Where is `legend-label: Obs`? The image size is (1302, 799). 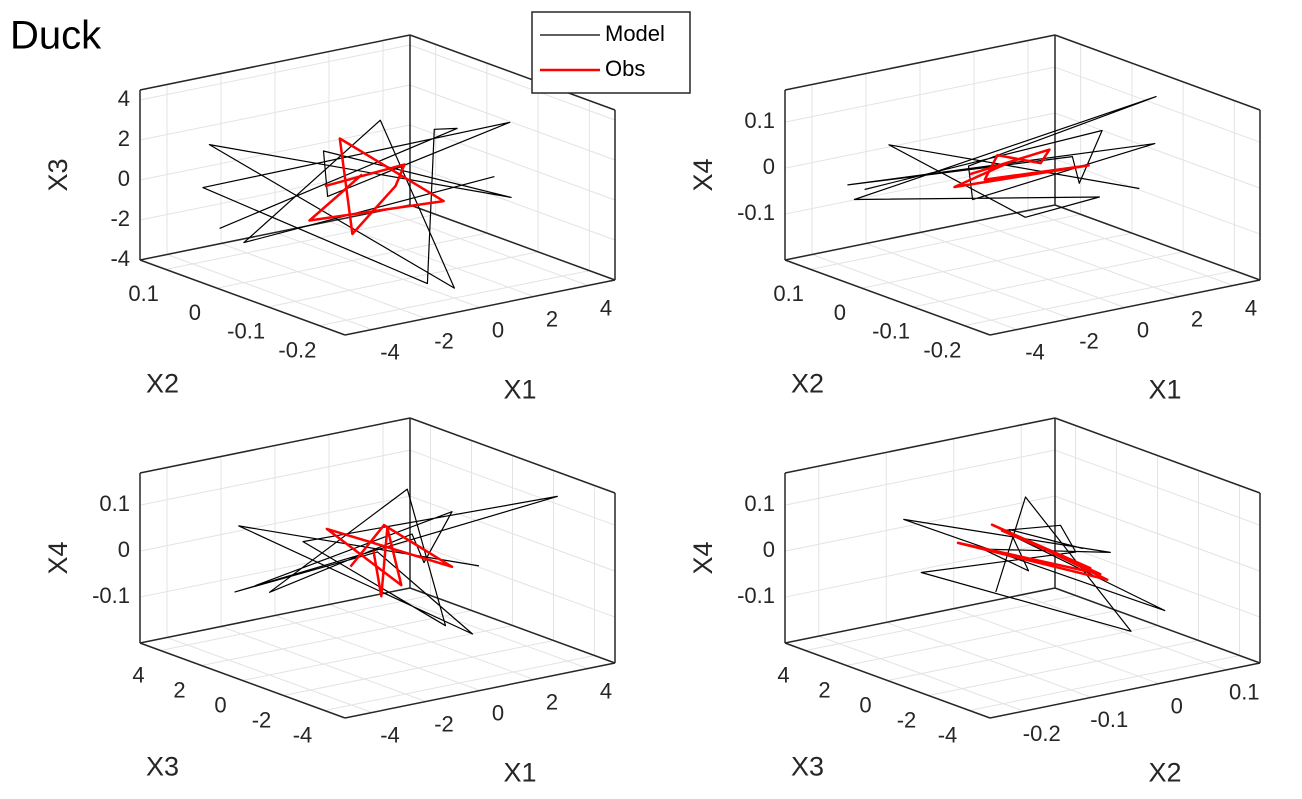 legend-label: Obs is located at coordinates (625, 68).